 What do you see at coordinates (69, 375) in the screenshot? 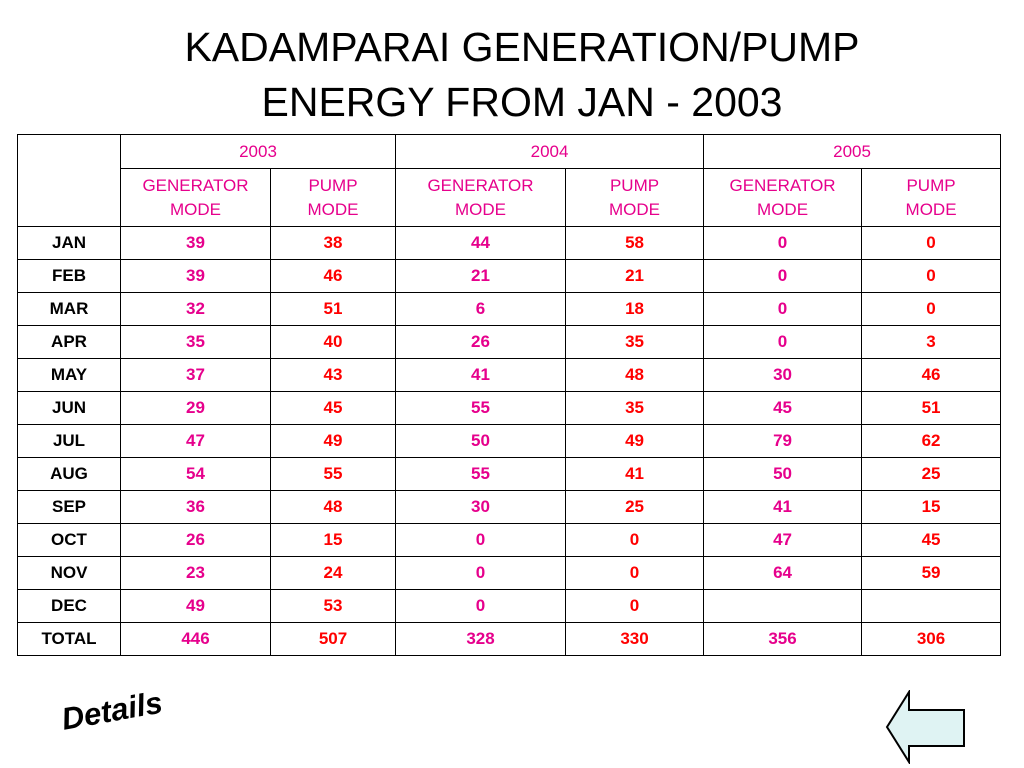
I see `month-cell: MAY` at bounding box center [69, 375].